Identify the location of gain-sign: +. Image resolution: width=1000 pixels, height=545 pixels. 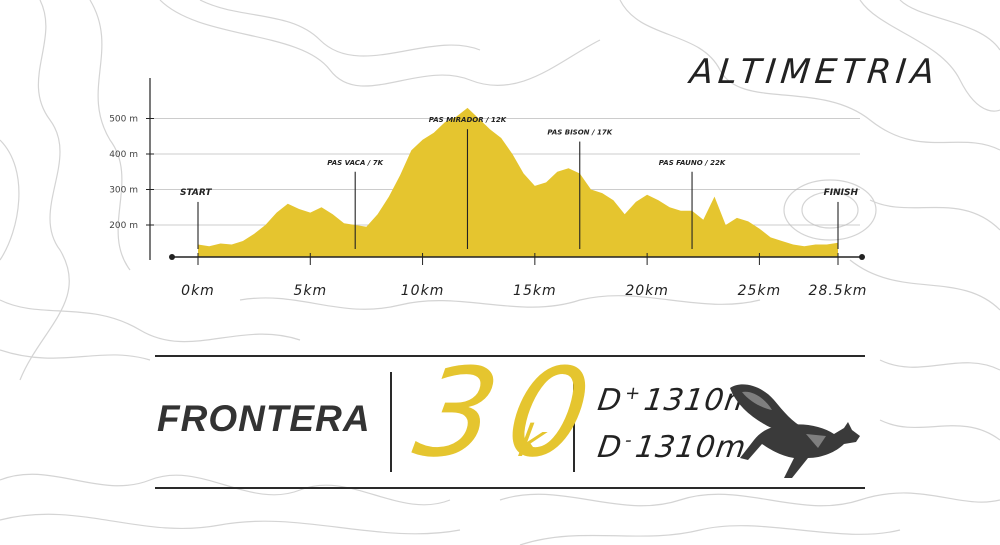
(633, 393).